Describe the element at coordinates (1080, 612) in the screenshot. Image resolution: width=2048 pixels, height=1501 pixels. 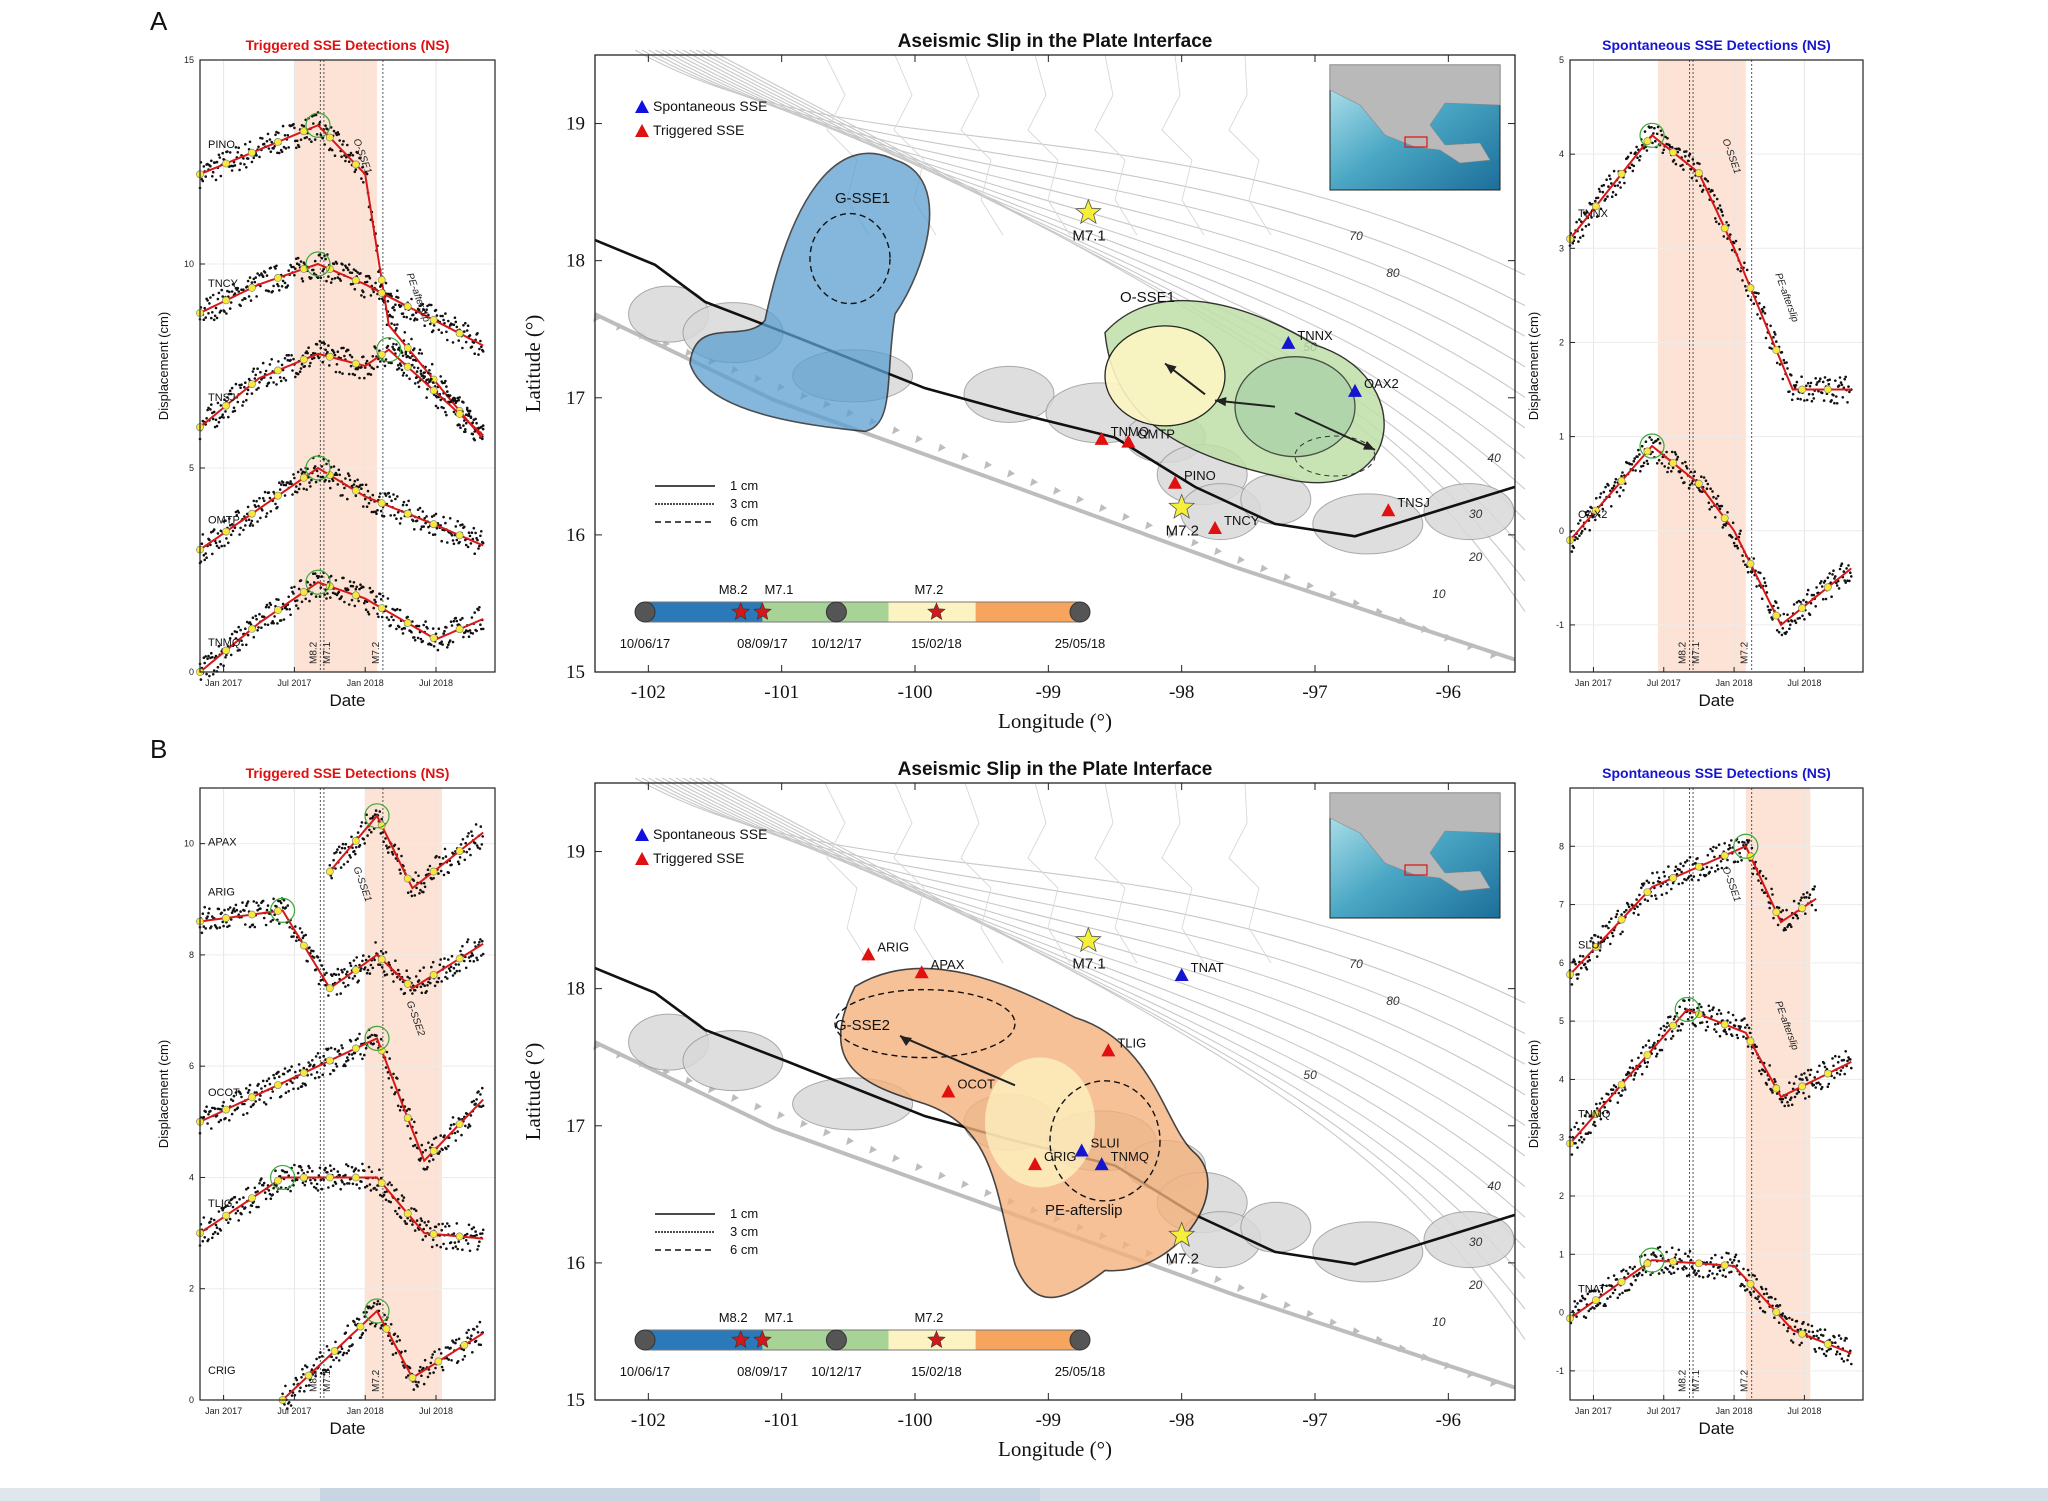
I see `timeline-node` at that location.